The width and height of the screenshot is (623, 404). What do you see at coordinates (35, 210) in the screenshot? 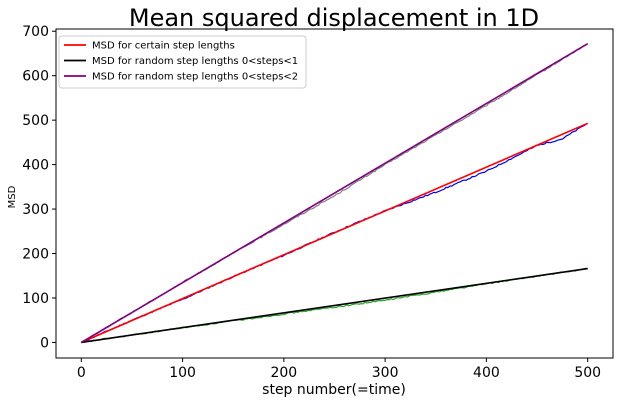
I see `y-tick-label: 300` at bounding box center [35, 210].